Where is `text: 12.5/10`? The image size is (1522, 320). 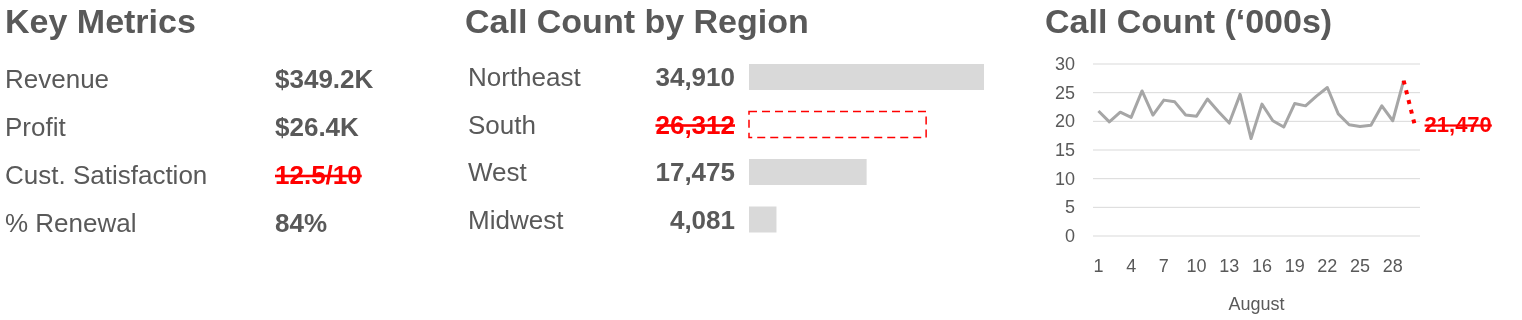 text: 12.5/10 is located at coordinates (318, 175).